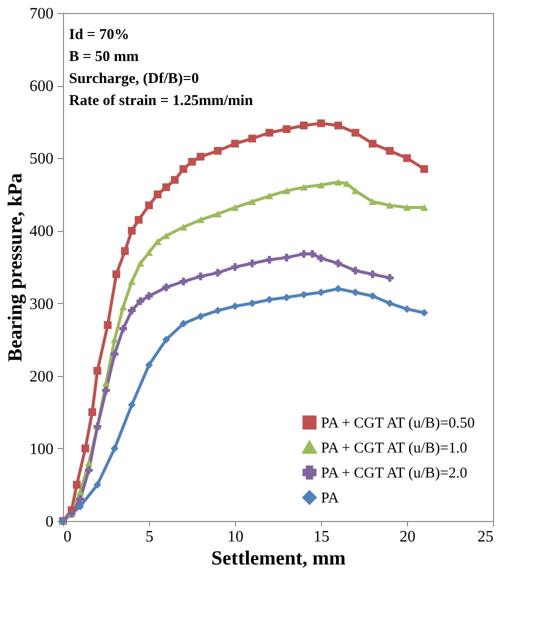 The image size is (544, 619). I want to click on x-tick-label: 0, so click(68, 537).